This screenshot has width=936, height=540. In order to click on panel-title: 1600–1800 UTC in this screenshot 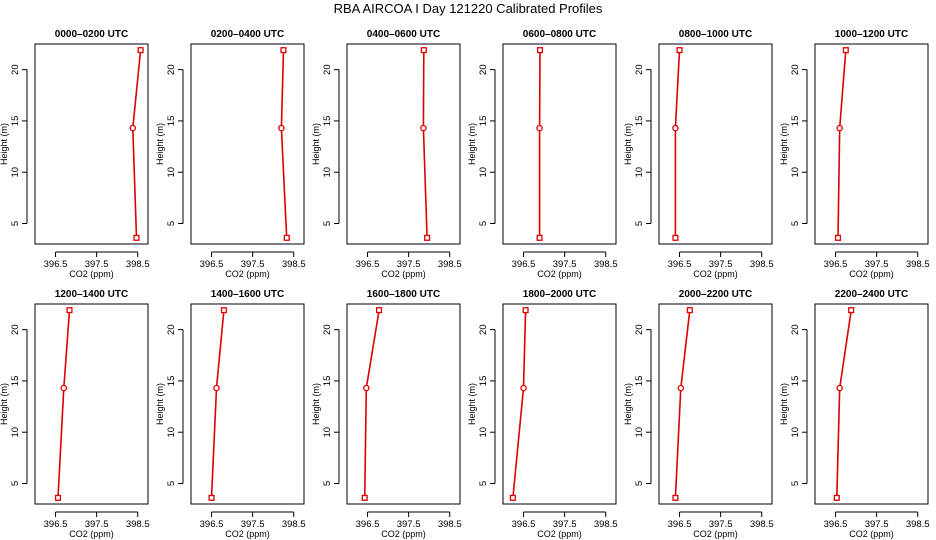, I will do `click(403, 294)`.